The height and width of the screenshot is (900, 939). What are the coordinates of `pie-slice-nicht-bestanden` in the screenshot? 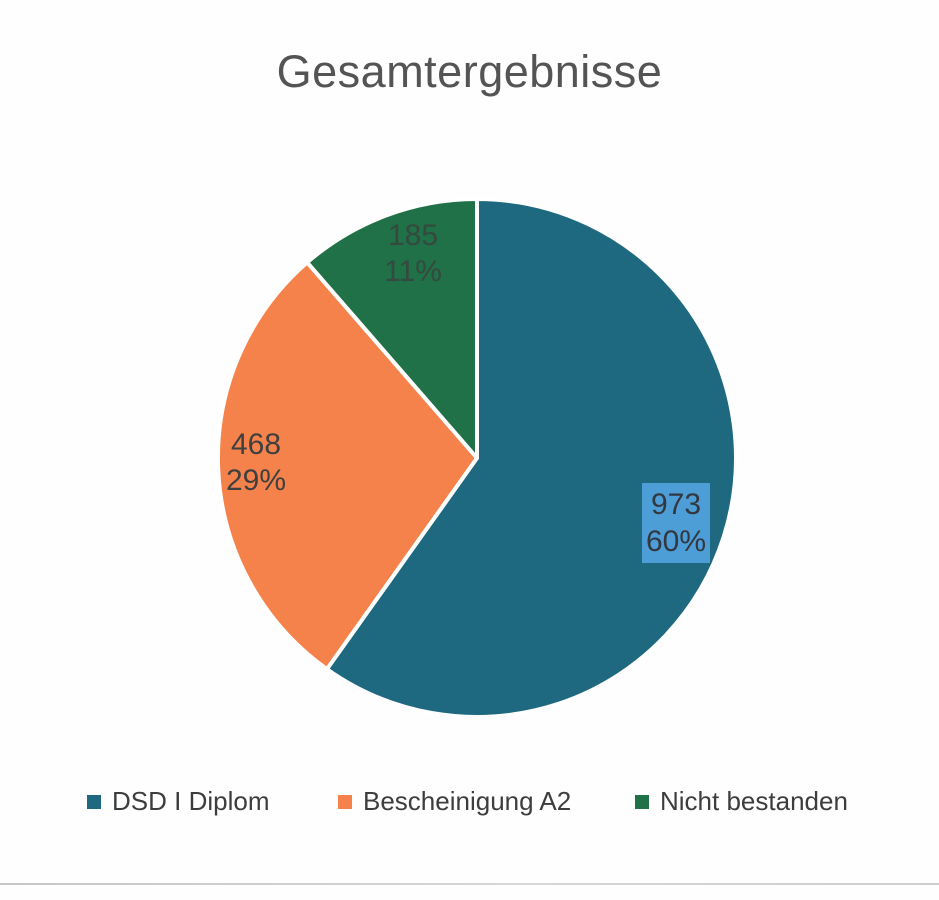 It's located at (392, 328).